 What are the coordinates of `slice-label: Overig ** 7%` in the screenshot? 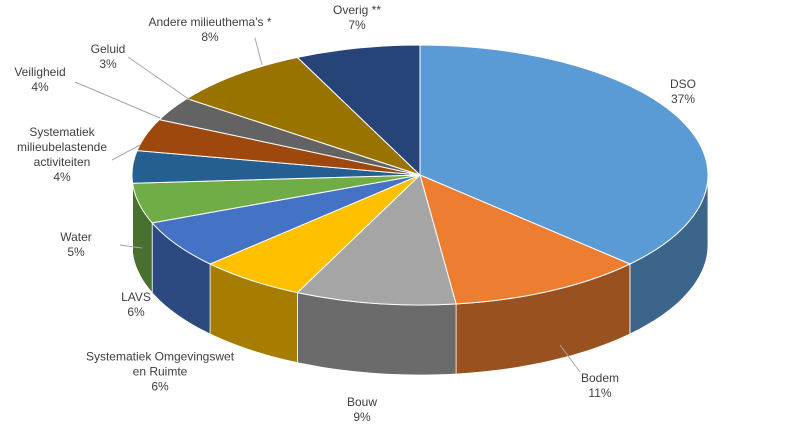 It's located at (357, 18).